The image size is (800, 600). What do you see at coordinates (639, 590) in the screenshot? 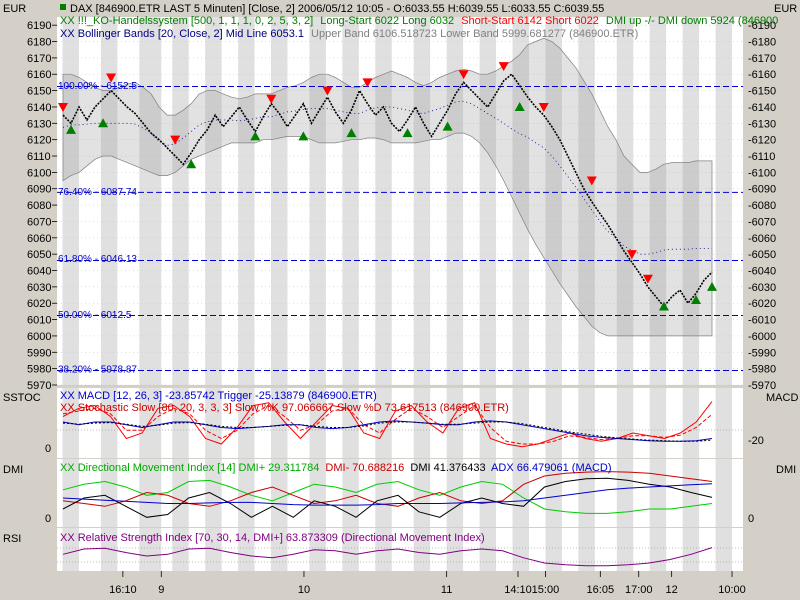
I see `x-tick-label: 17:00` at bounding box center [639, 590].